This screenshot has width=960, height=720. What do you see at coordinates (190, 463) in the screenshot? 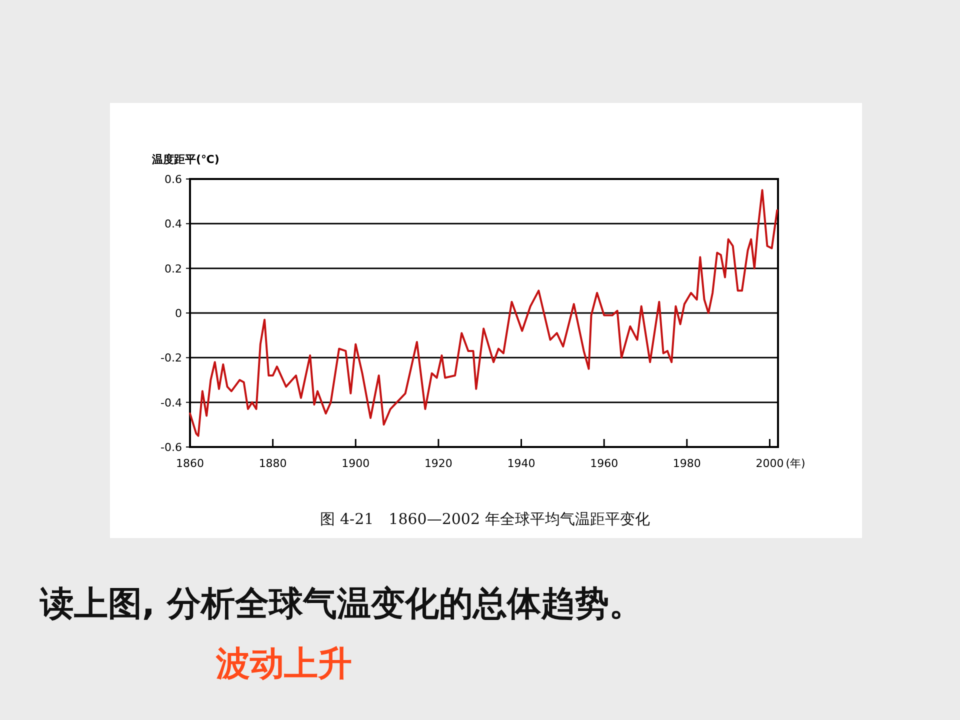
I see `x-tick-label: 1860` at bounding box center [190, 463].